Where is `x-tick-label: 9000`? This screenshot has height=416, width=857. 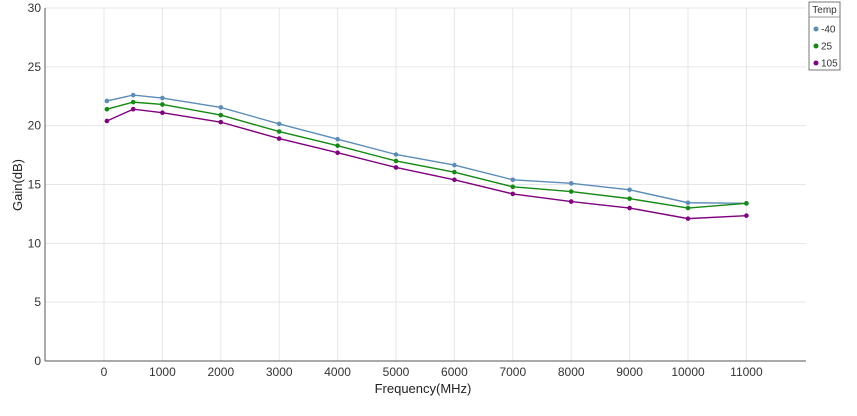 x-tick-label: 9000 is located at coordinates (629, 372).